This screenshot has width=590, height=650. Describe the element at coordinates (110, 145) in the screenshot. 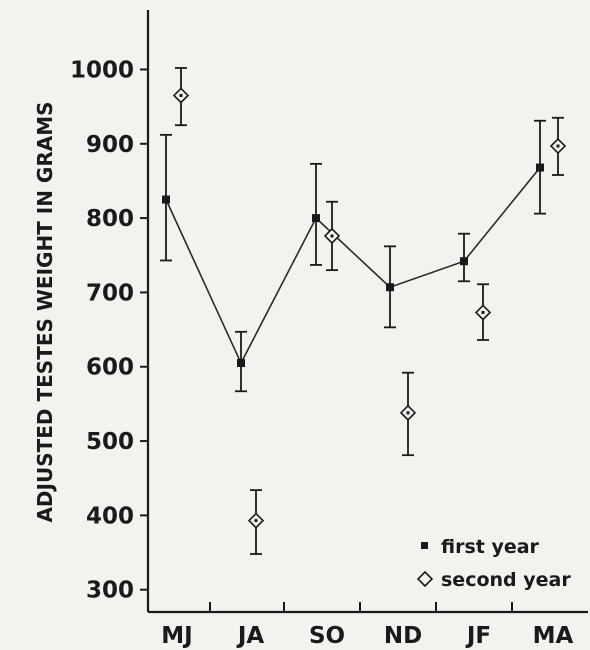

I see `y-tick-label: 900` at that location.